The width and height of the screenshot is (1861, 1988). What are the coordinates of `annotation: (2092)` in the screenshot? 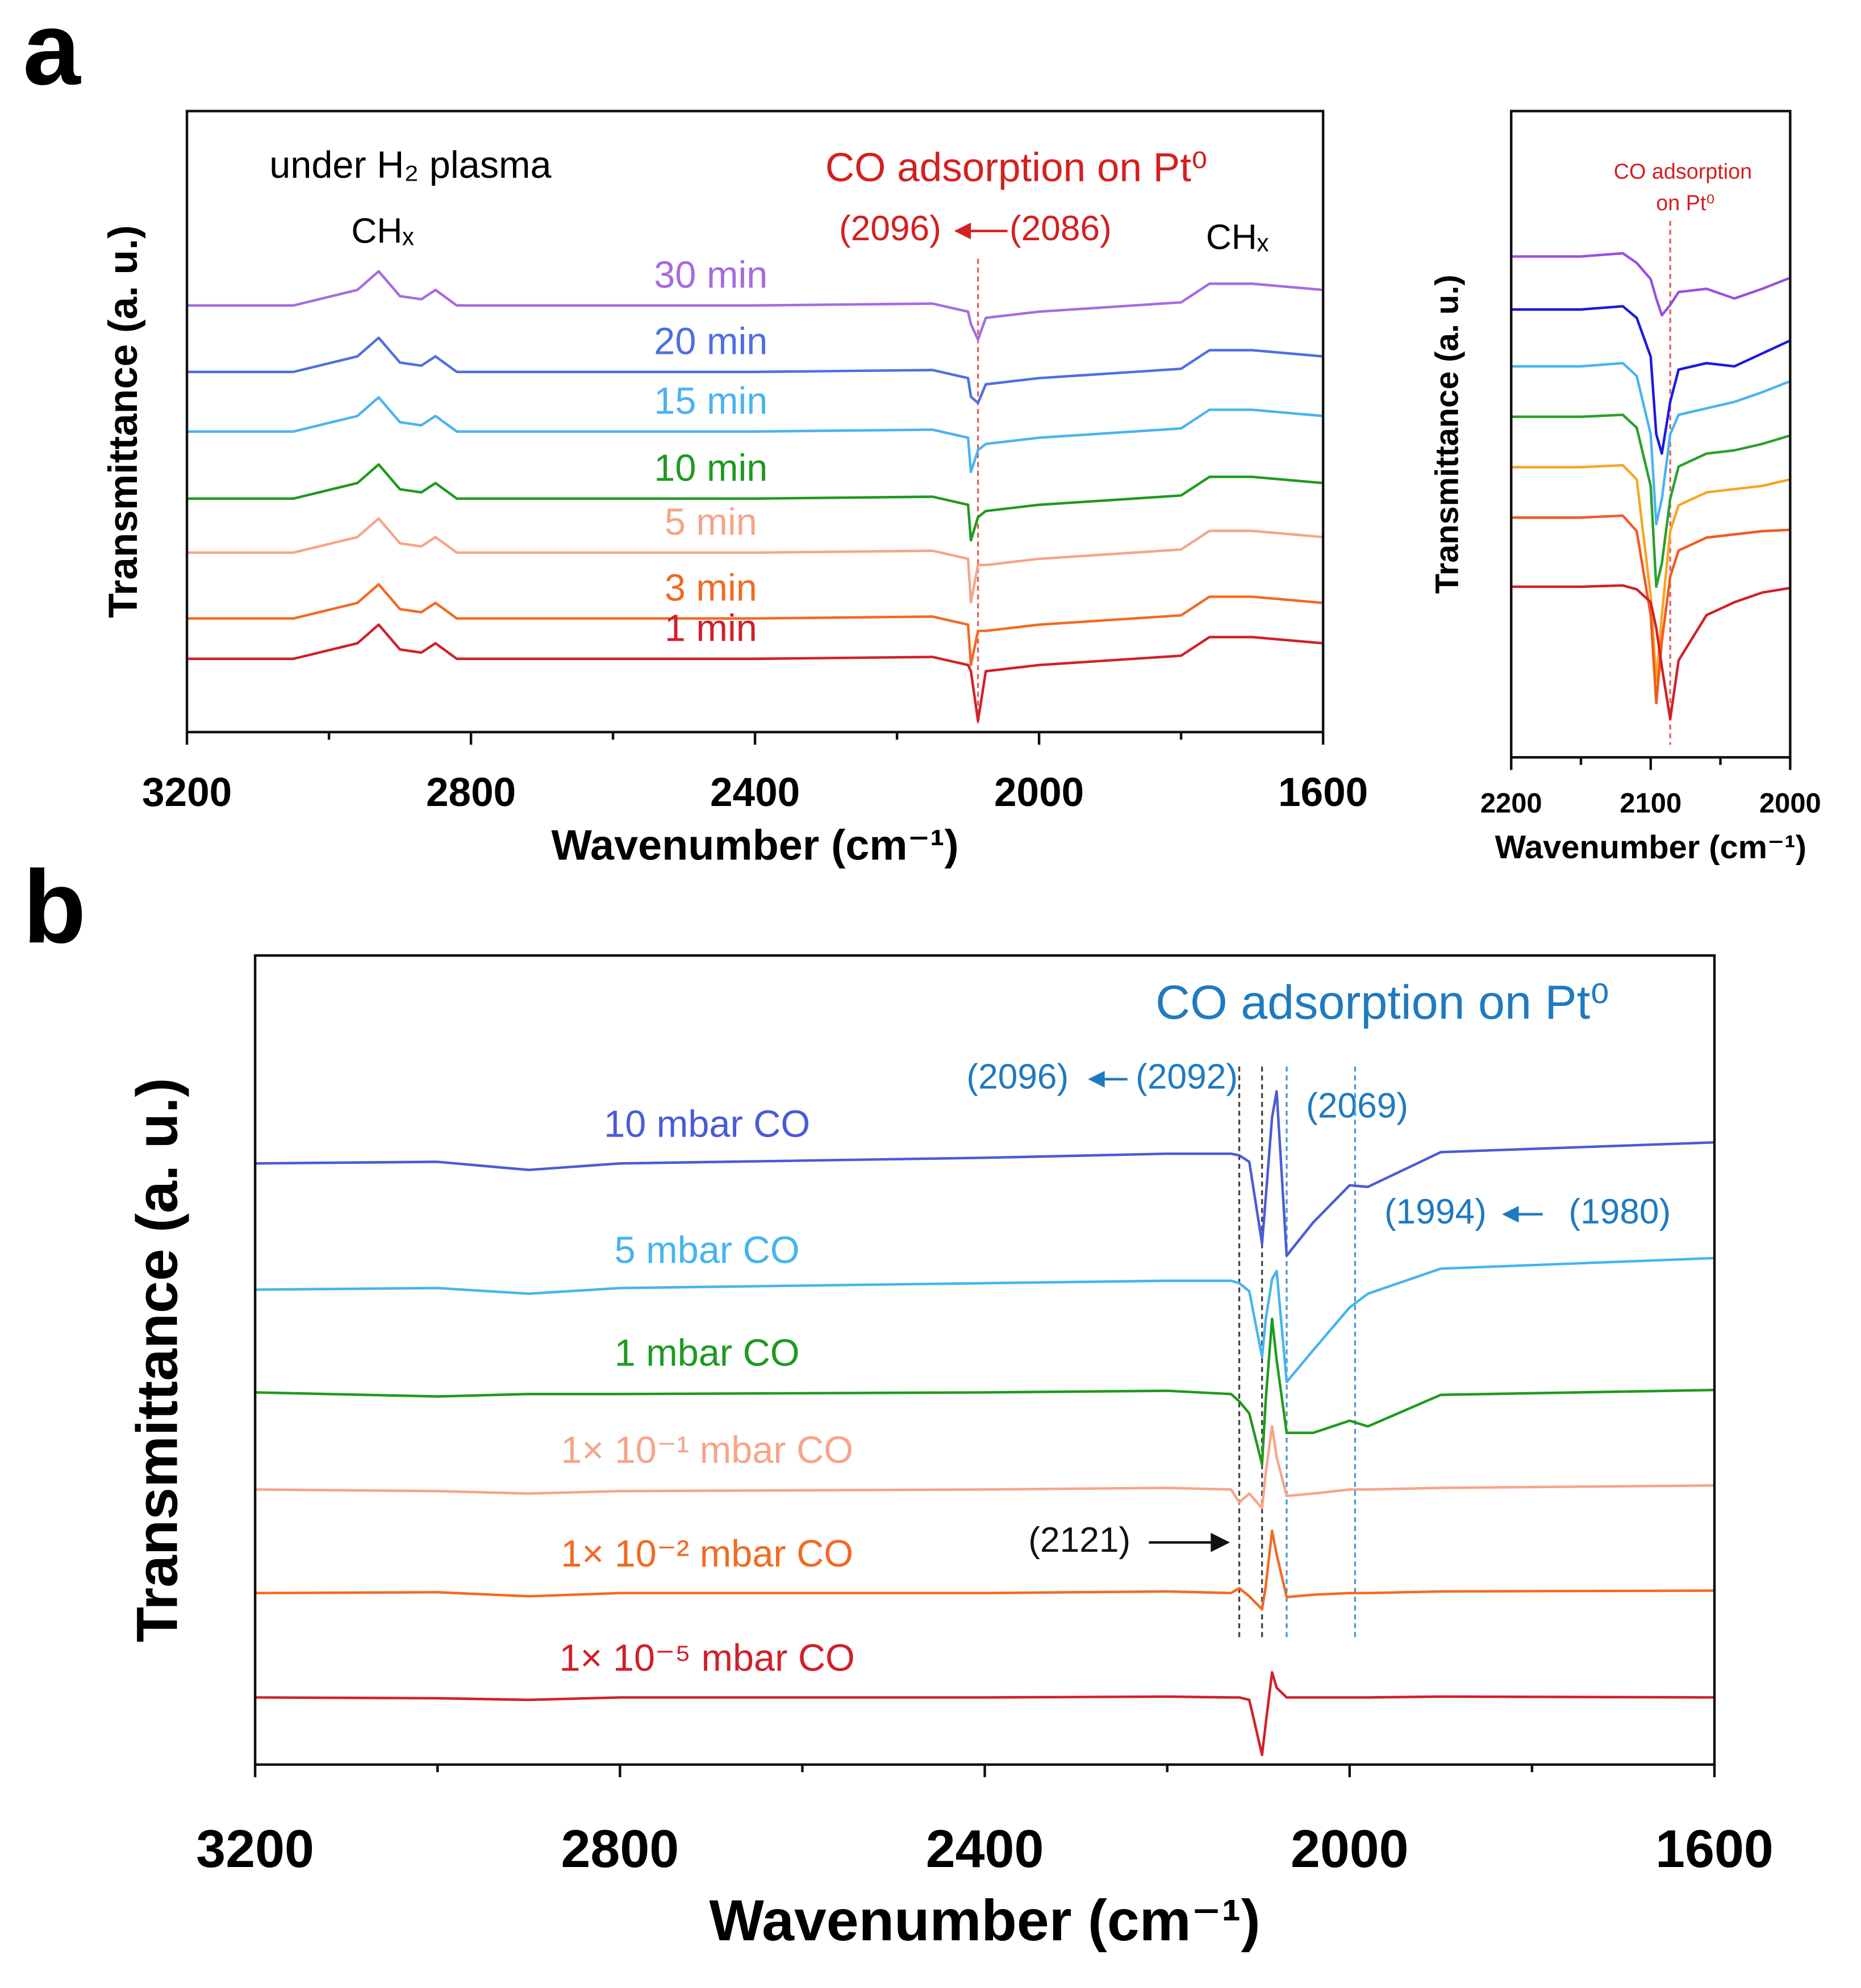 It's located at (1187, 1076).